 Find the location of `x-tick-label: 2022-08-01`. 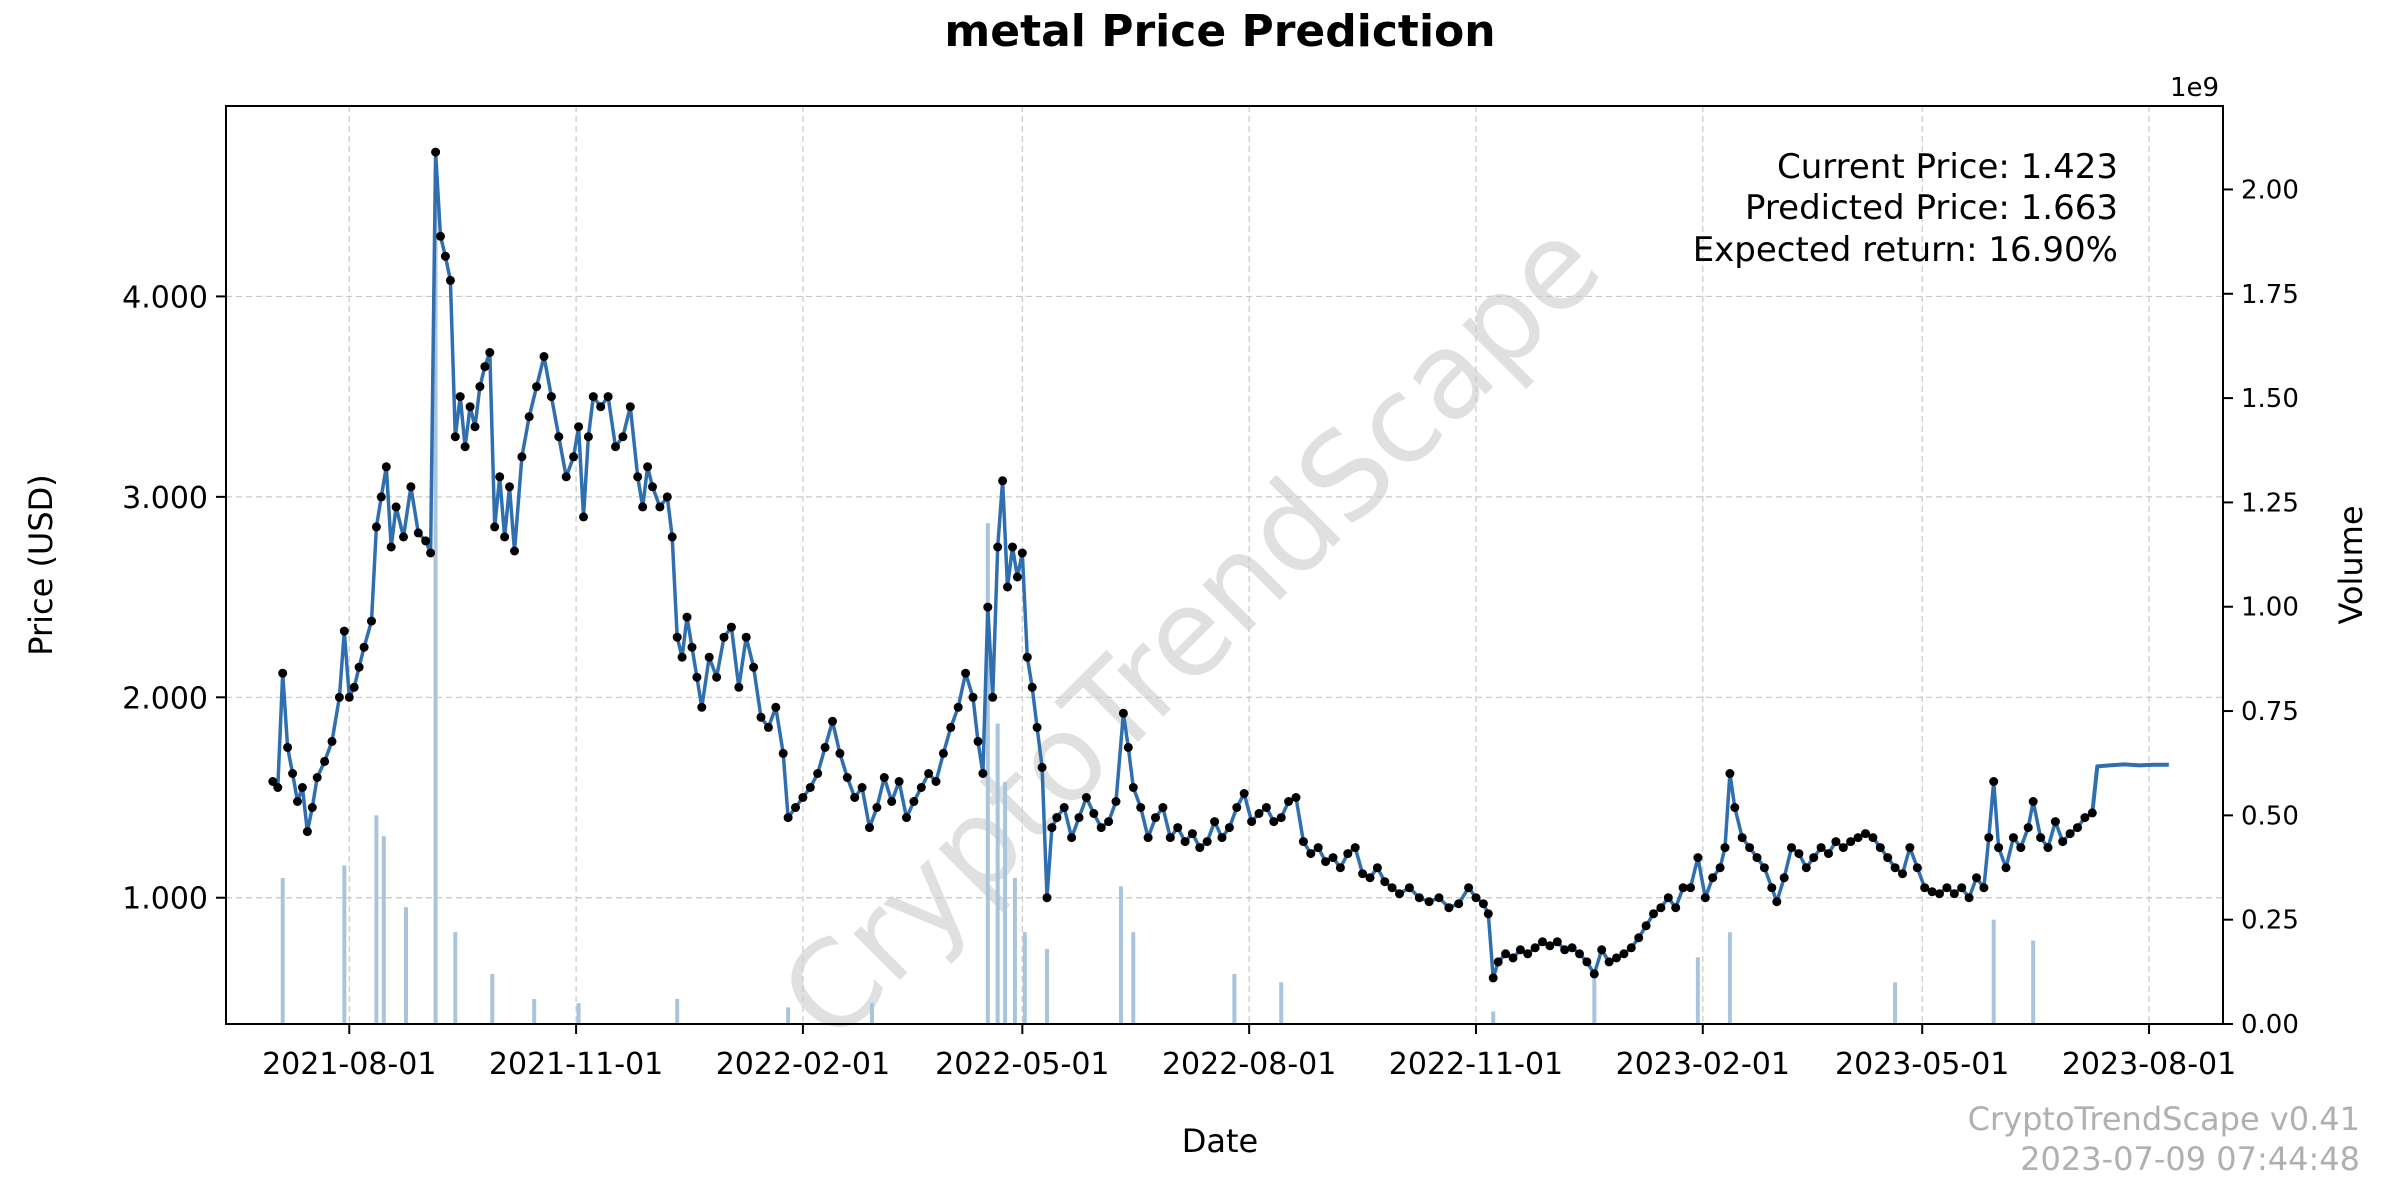

x-tick-label: 2022-08-01 is located at coordinates (1249, 1064).